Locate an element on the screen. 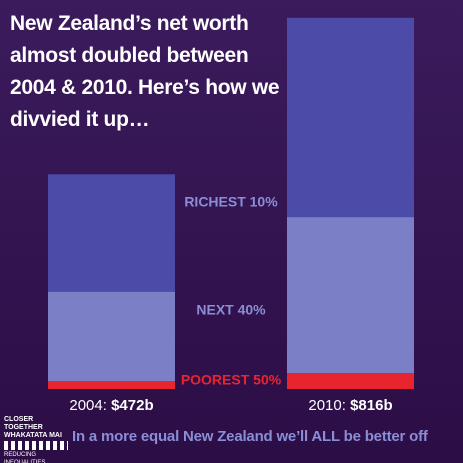  logo-line: REDUCING INEQUALITIES is located at coordinates (25, 457).